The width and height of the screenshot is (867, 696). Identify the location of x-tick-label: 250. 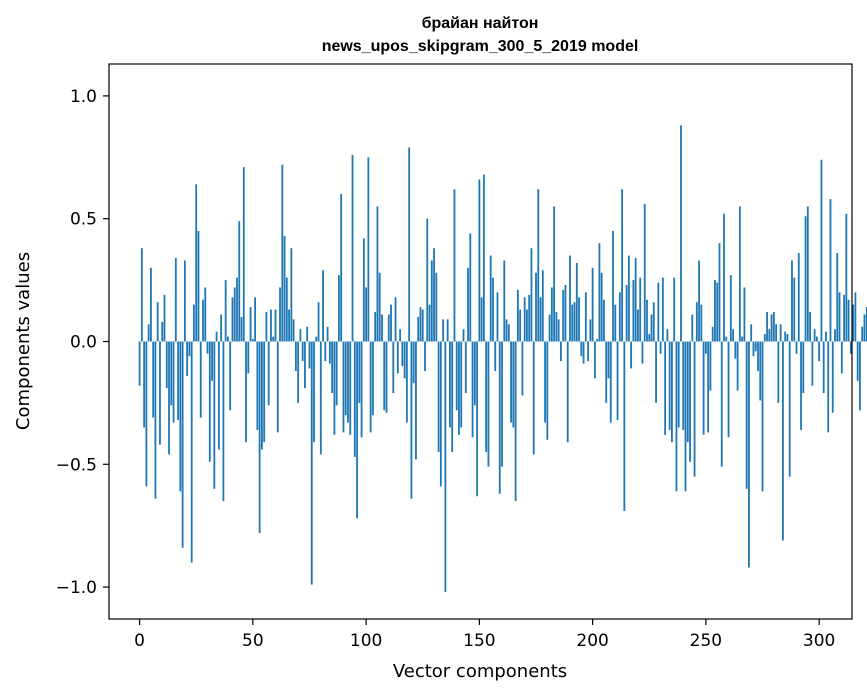
(706, 641).